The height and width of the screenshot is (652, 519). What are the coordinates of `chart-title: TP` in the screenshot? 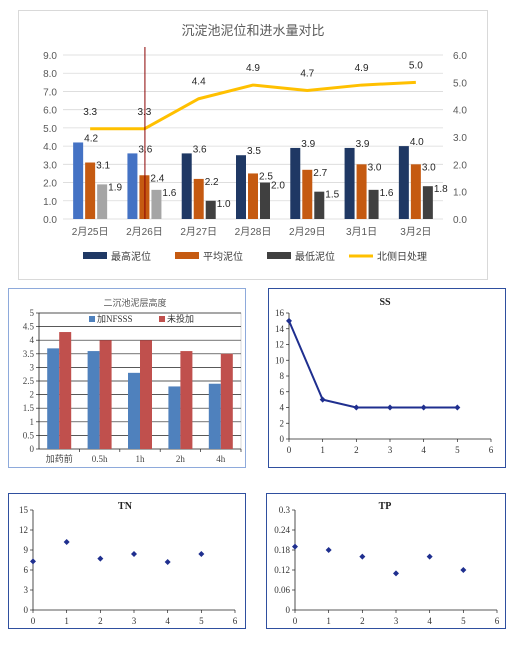 It's located at (385, 506).